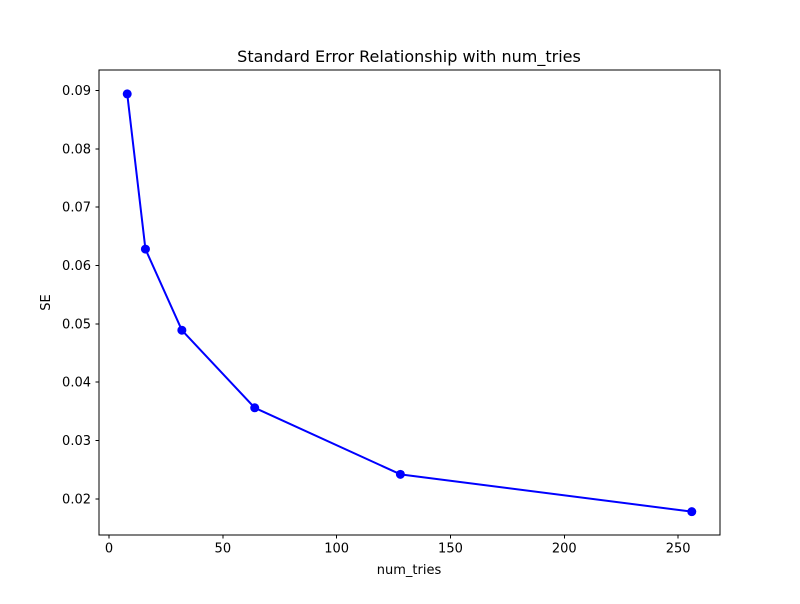  What do you see at coordinates (76, 91) in the screenshot?
I see `y-tick-label: 0.09` at bounding box center [76, 91].